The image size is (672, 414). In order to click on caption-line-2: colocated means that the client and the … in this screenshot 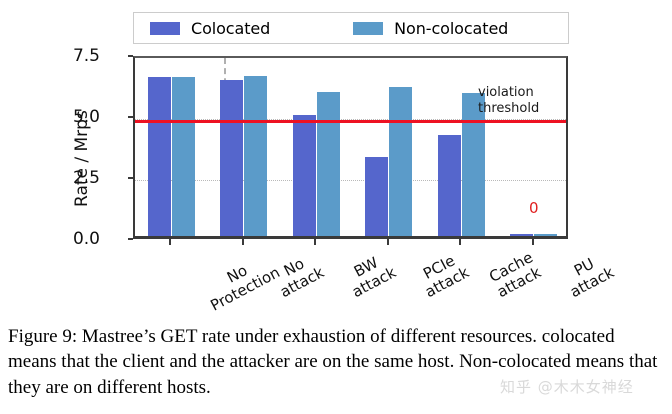, I will do `click(311, 349)`.